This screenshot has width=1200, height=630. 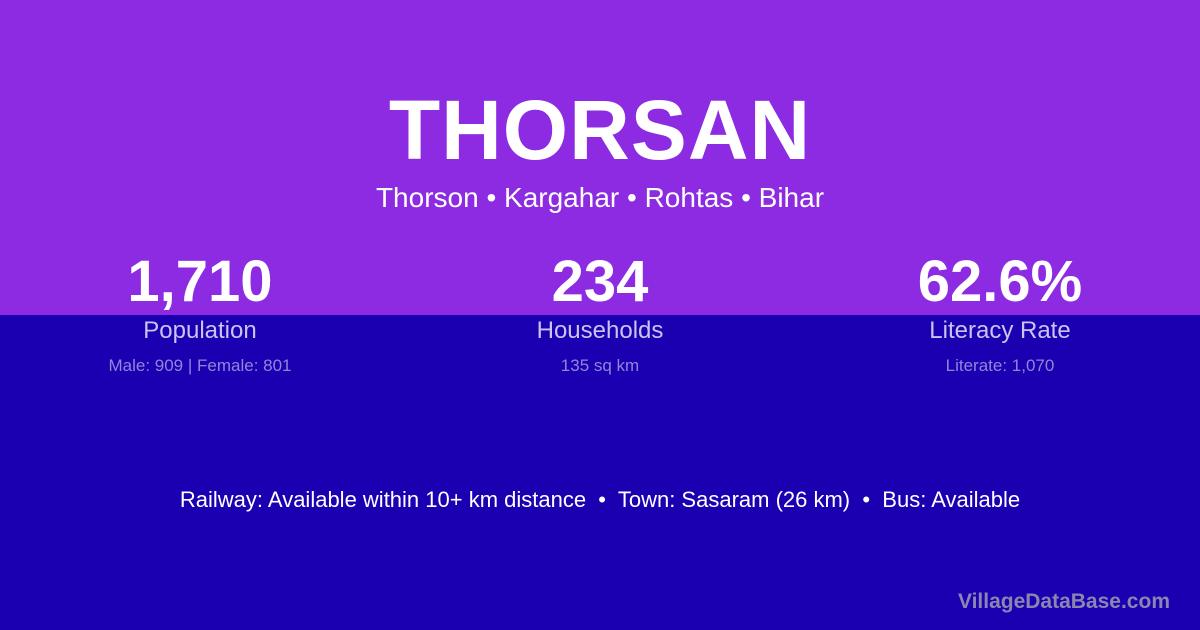 I want to click on stat-sub: Male: 909 | Female: 801, so click(x=200, y=365).